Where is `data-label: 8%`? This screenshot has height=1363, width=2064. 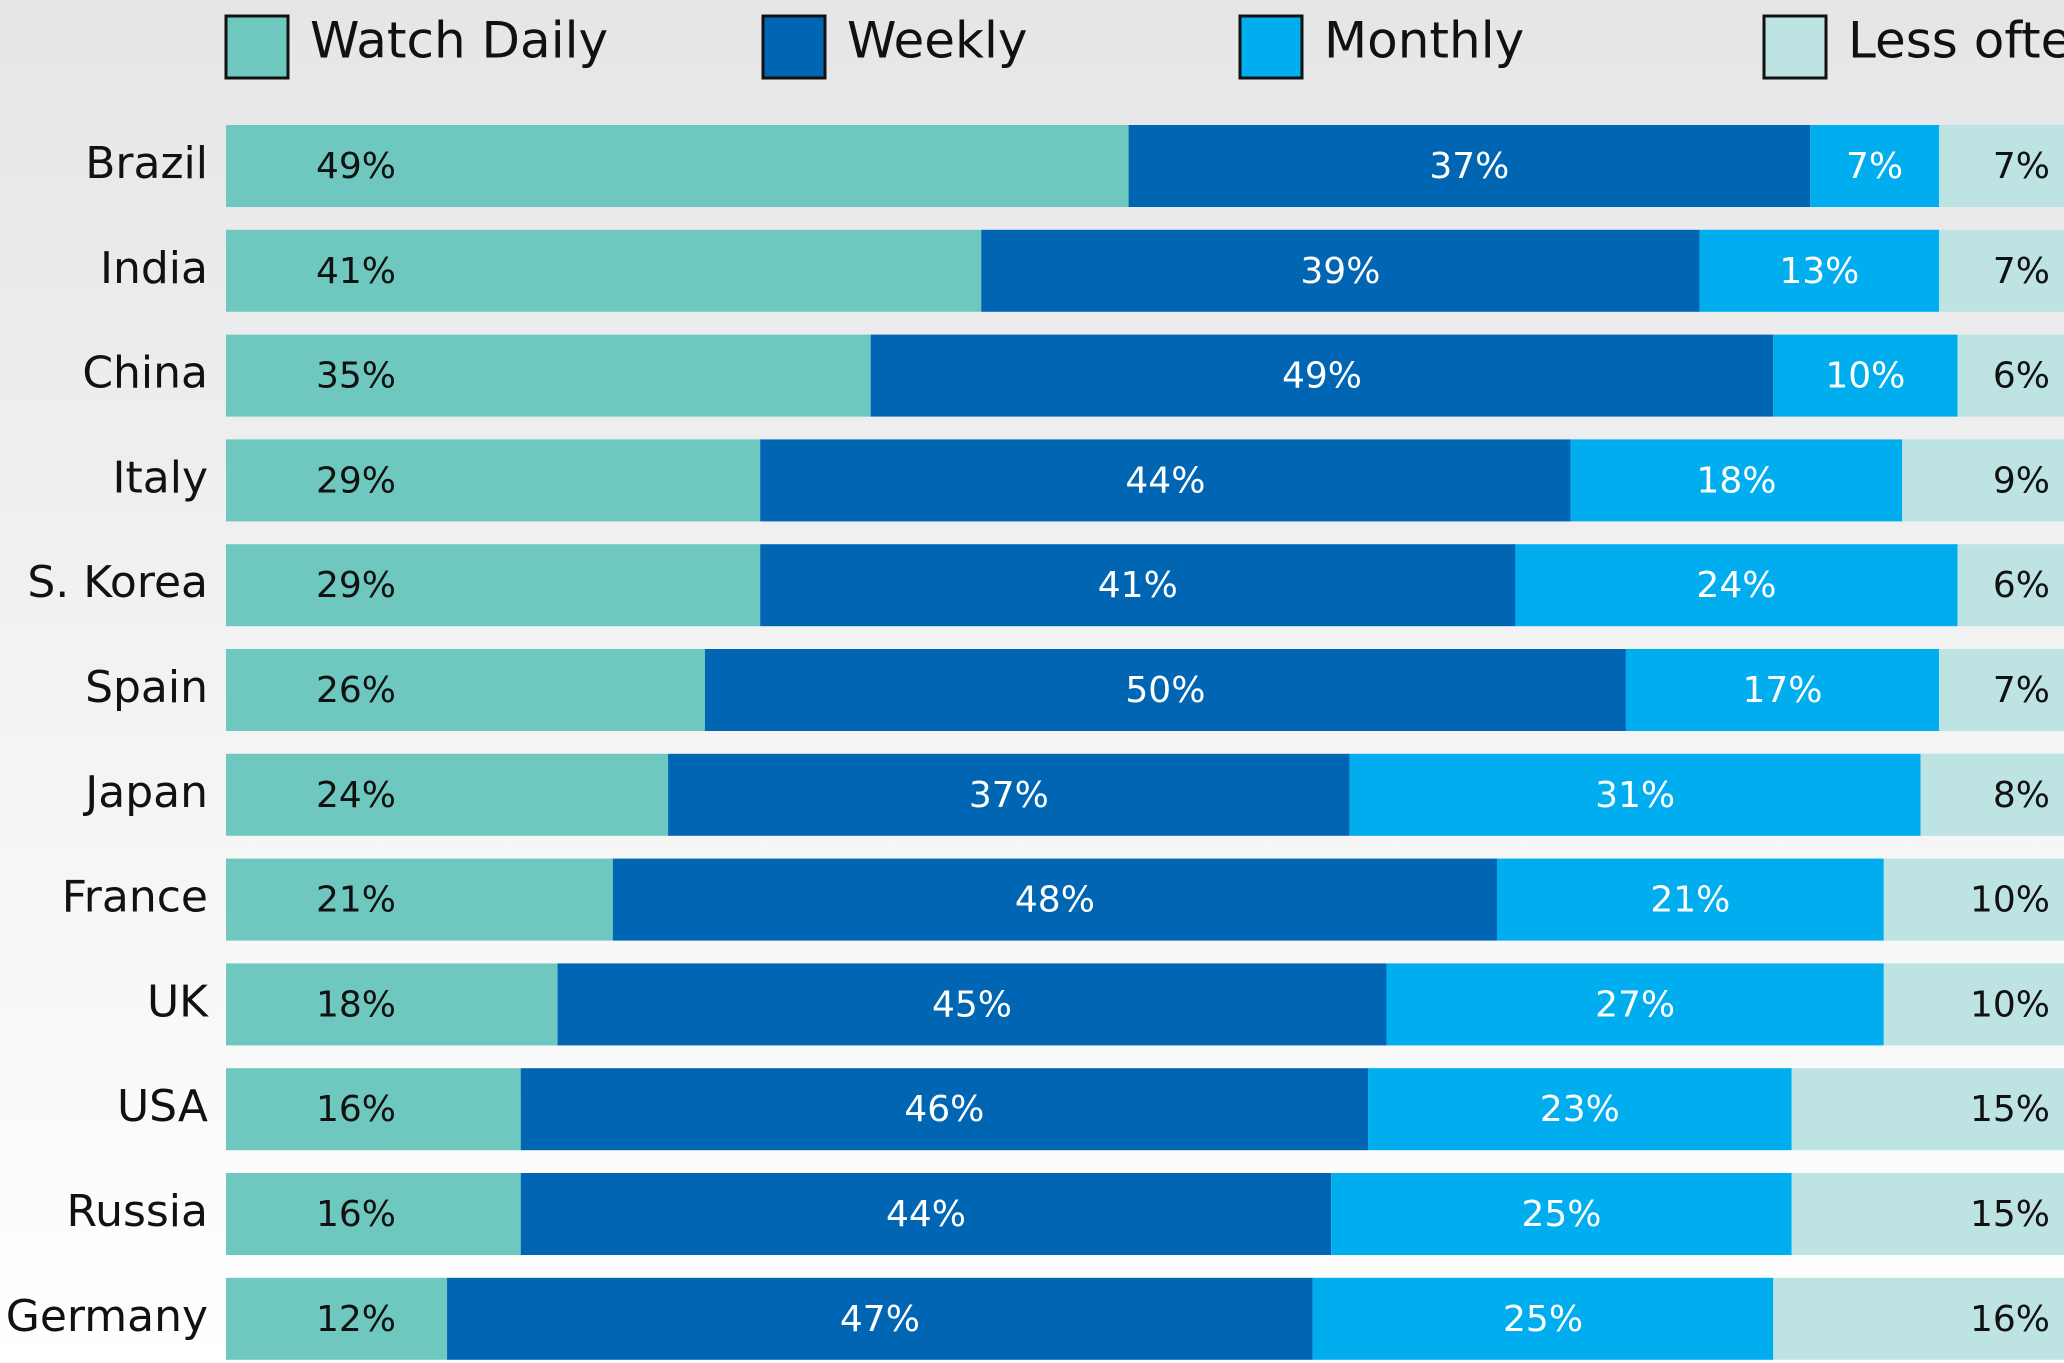
data-label: 8% is located at coordinates (2021, 795).